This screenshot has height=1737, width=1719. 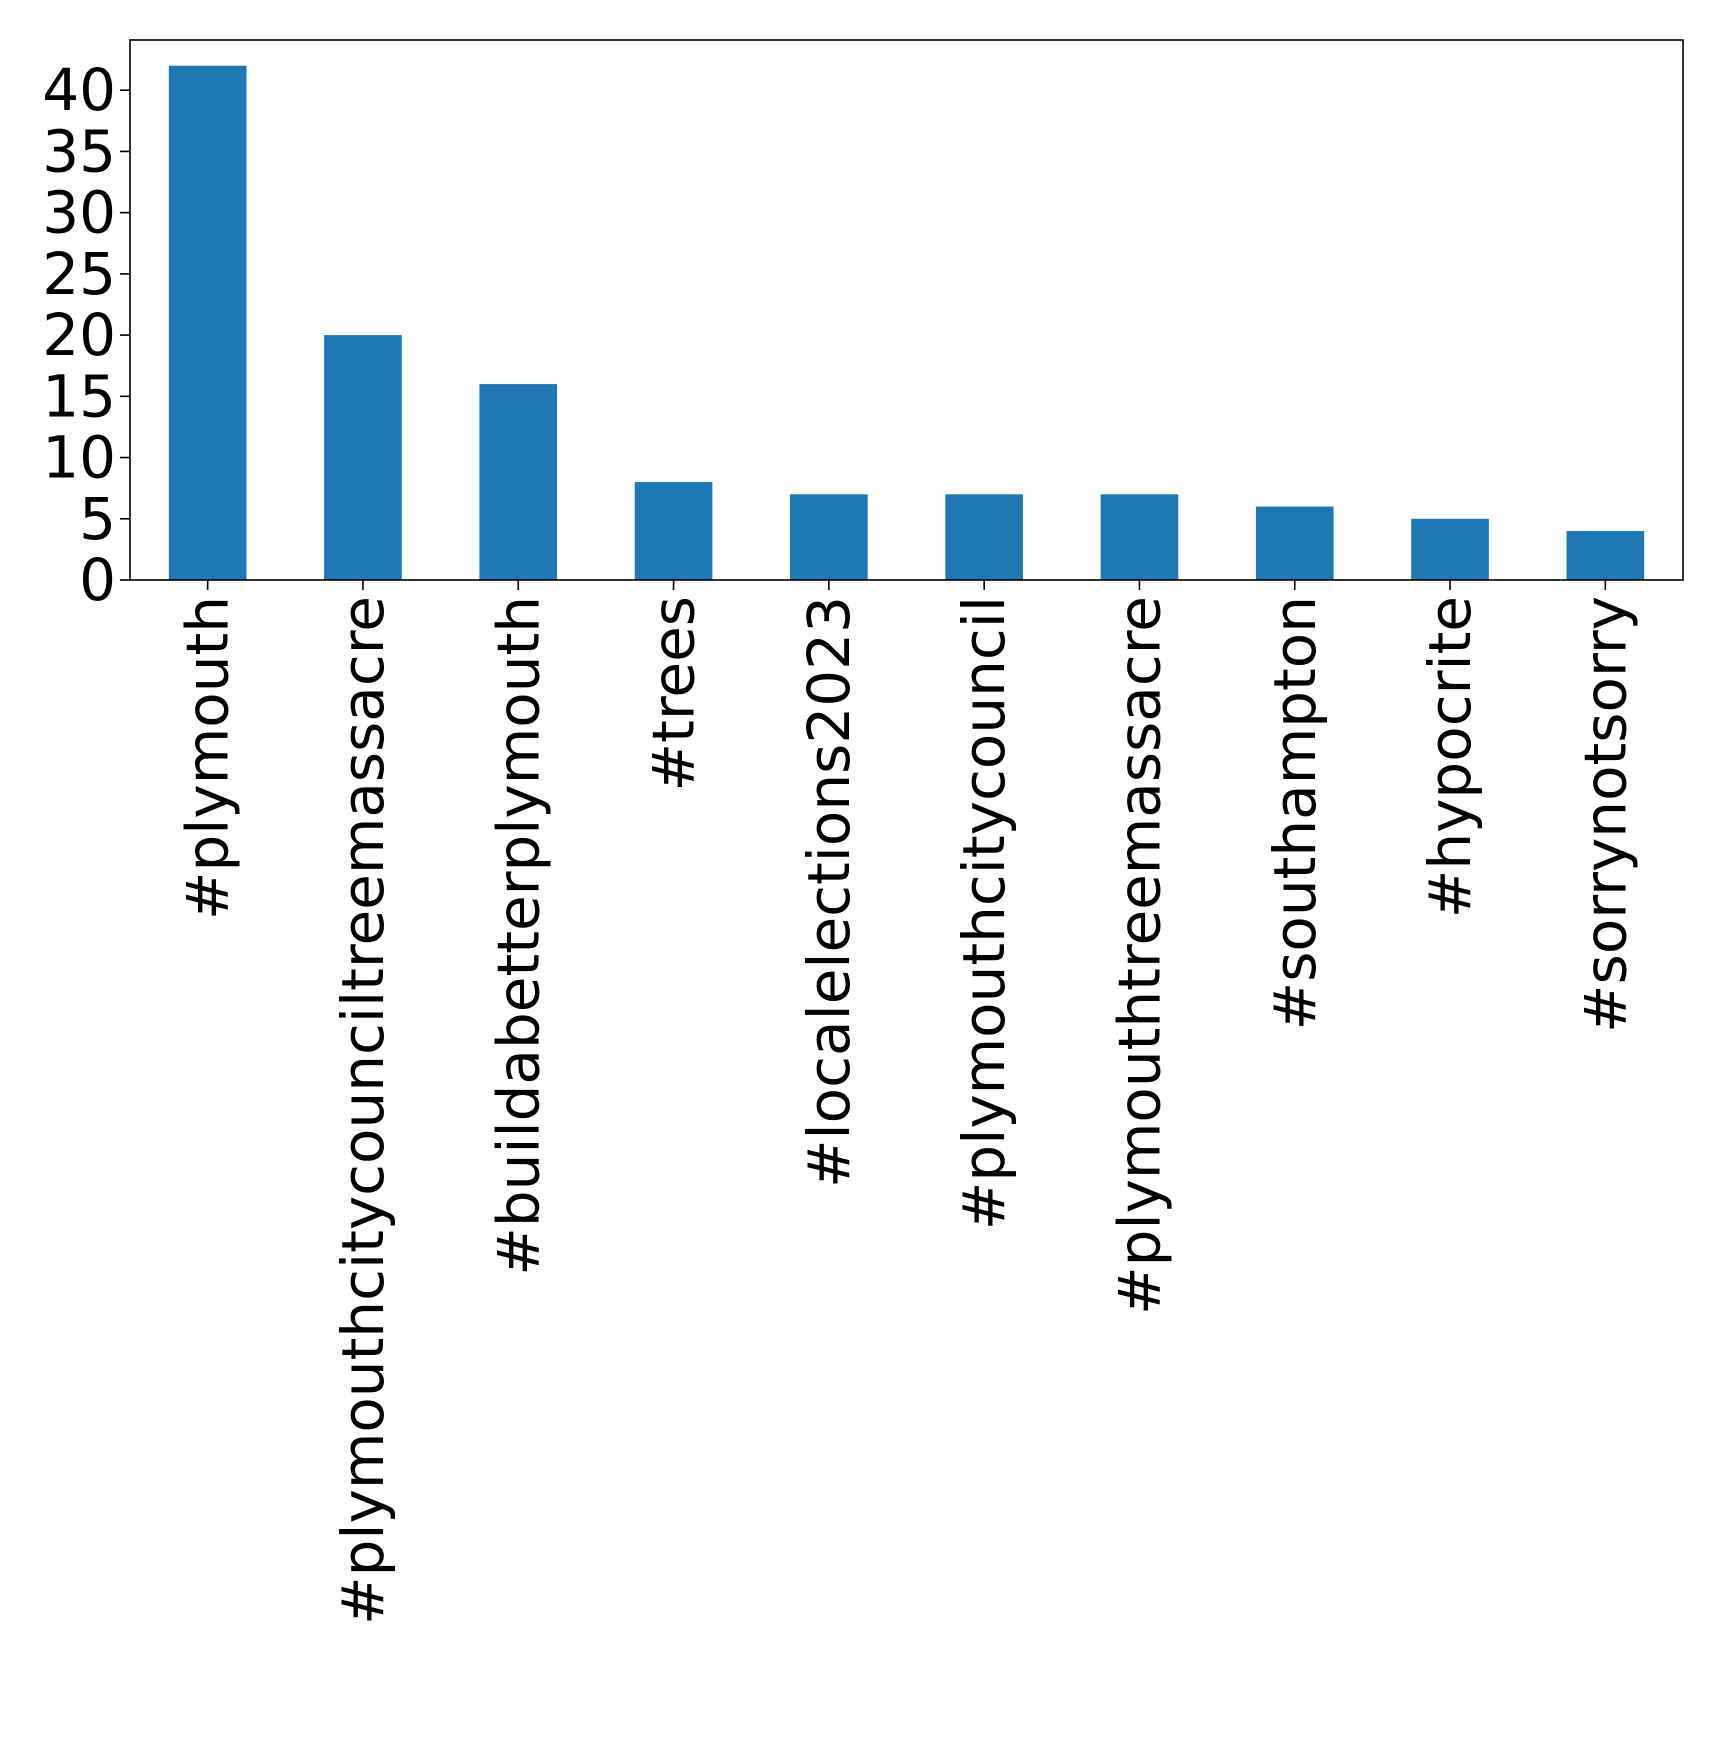 What do you see at coordinates (1605, 814) in the screenshot?
I see `x-tick-label-9: #sorrynotsorry` at bounding box center [1605, 814].